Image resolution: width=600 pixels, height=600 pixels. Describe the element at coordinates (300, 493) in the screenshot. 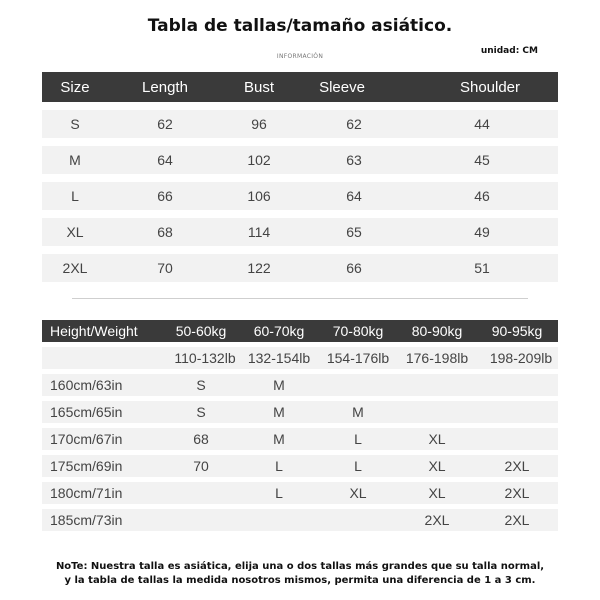

I see `table-row: 180cm/71in L XL XL 2XL` at that location.